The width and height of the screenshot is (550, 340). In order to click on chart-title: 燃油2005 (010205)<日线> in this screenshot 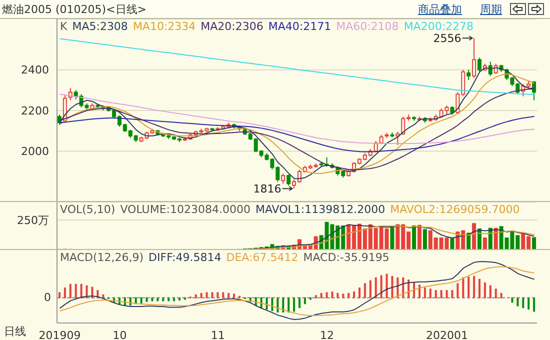, I will do `click(74, 9)`.